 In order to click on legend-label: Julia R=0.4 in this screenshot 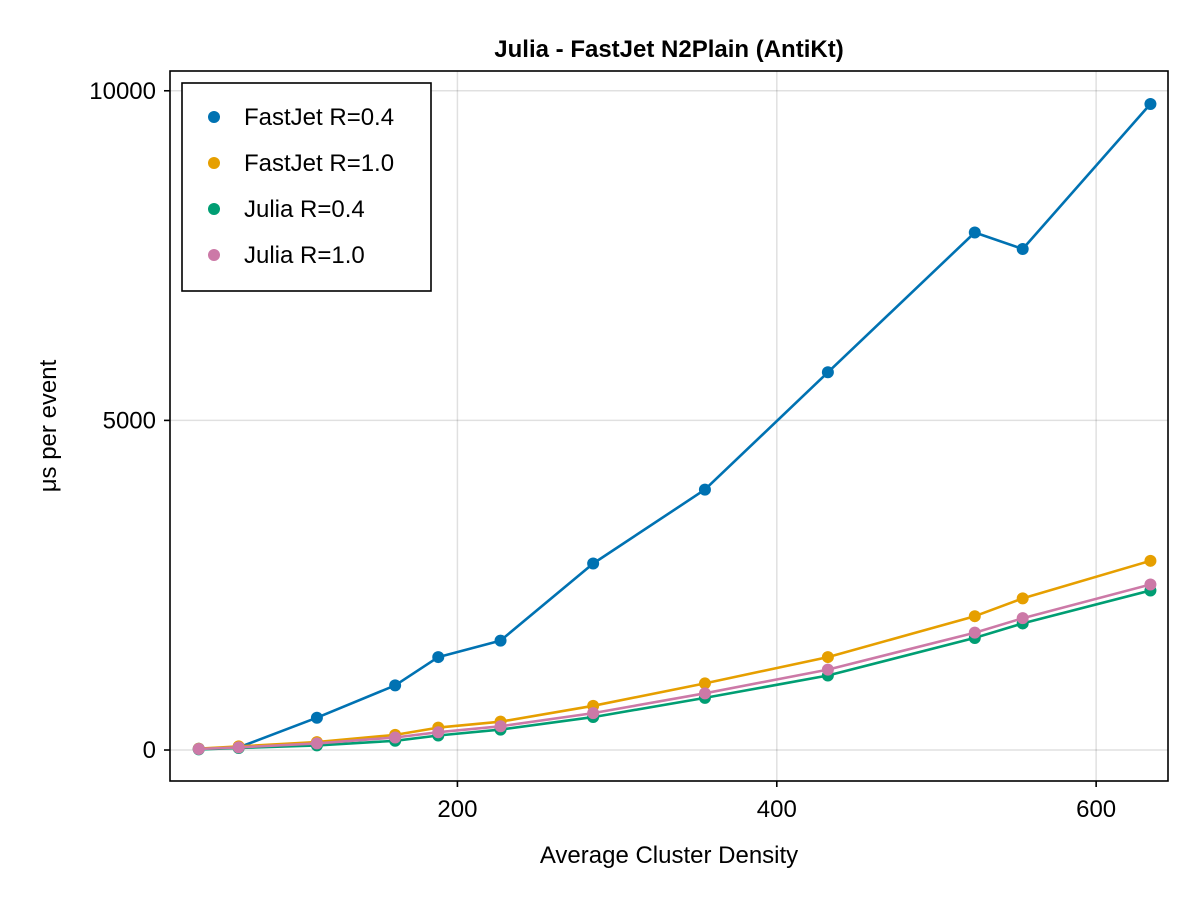, I will do `click(304, 209)`.